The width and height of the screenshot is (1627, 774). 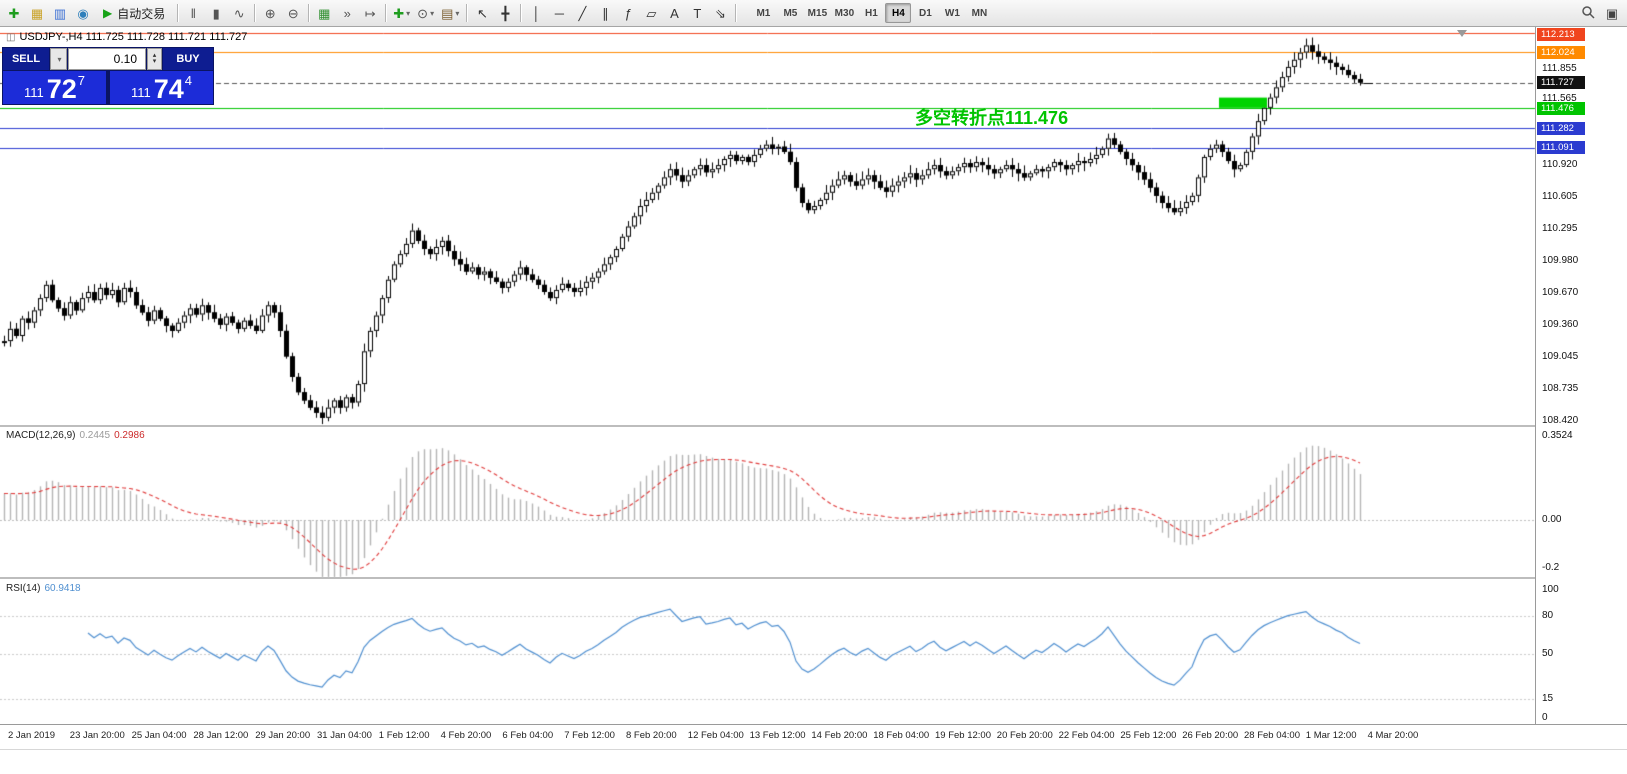 What do you see at coordinates (1560, 324) in the screenshot?
I see `price-tick-label: 109.360` at bounding box center [1560, 324].